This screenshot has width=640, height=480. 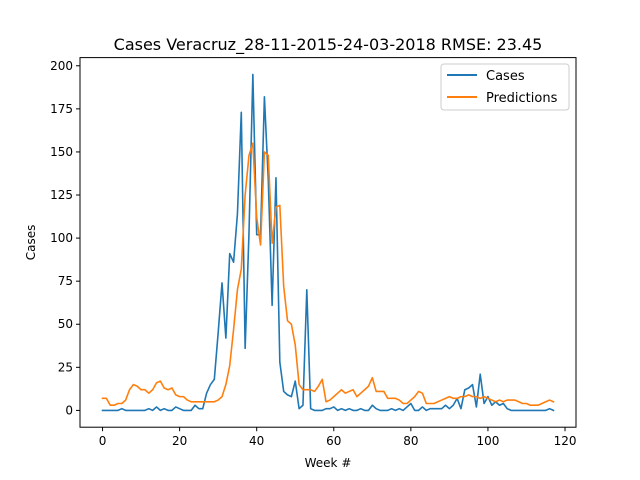 I want to click on x-axis-label: Week #, so click(x=328, y=463).